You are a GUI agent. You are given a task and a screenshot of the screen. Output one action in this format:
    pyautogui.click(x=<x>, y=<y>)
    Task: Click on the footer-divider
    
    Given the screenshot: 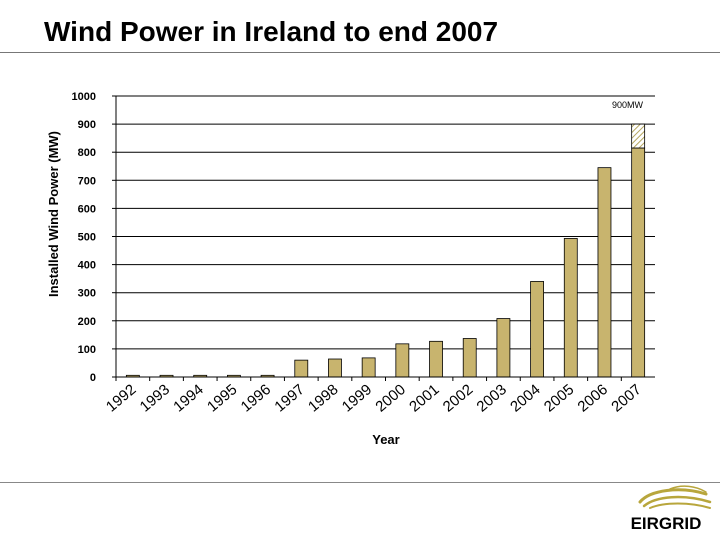 What is the action you would take?
    pyautogui.click(x=360, y=482)
    